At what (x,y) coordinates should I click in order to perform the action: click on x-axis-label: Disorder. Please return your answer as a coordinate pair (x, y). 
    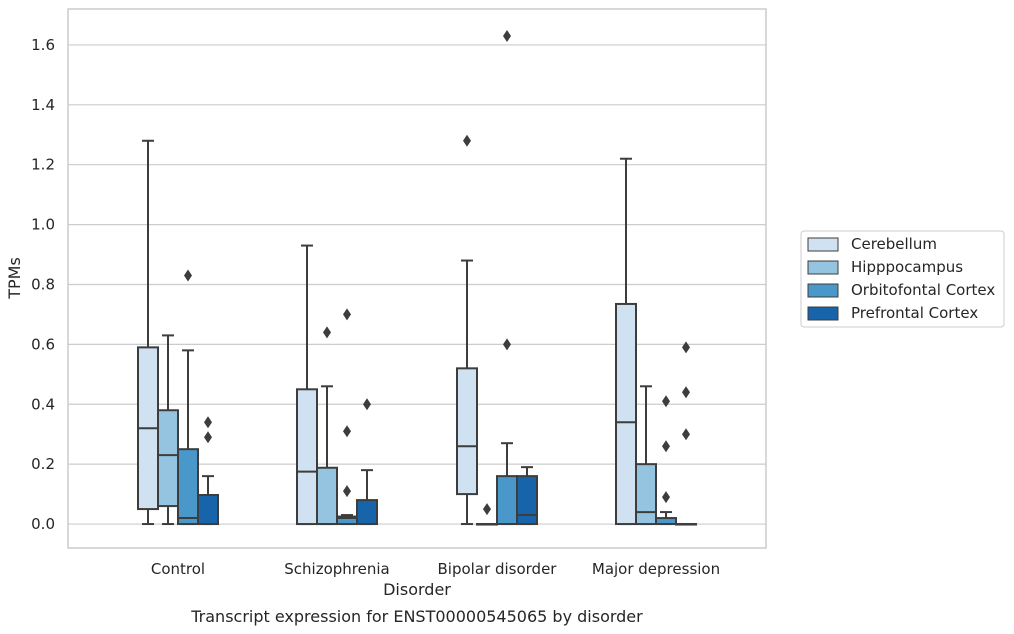
    Looking at the image, I should click on (417, 589).